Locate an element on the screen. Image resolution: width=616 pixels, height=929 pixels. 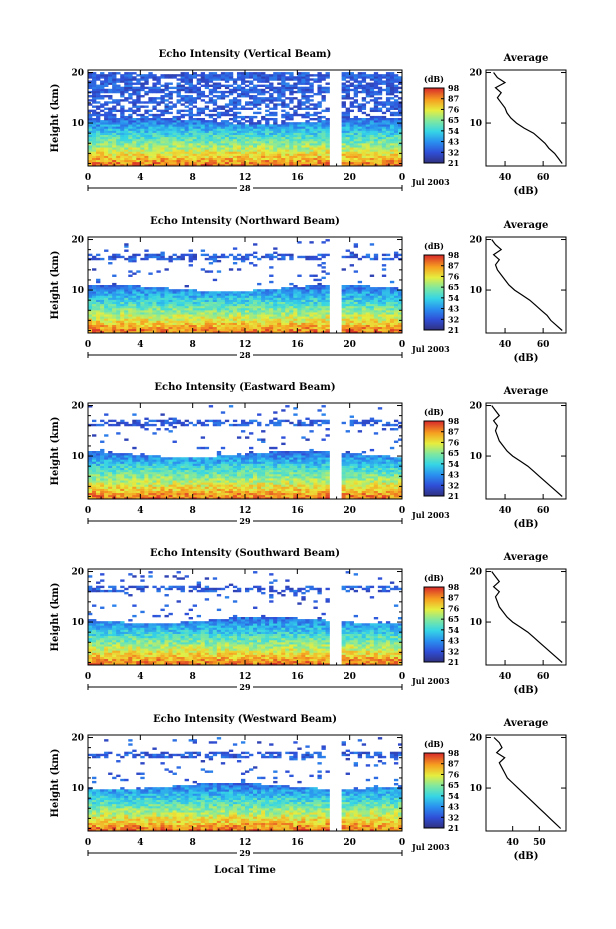
profile-line is located at coordinates (528, 118).